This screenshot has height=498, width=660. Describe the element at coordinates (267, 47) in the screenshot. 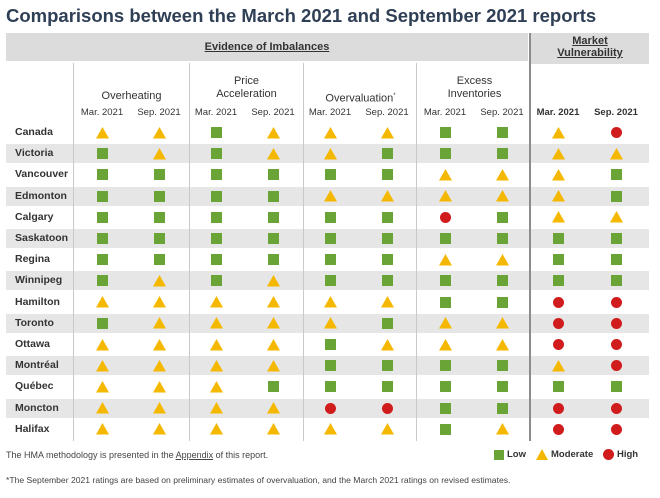

I see `evidence-header-band` at that location.